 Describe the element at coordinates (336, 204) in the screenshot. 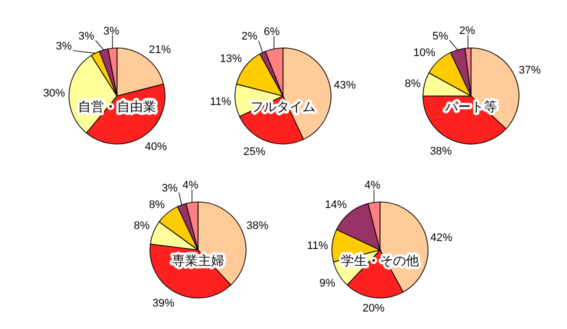

I see `data-label: 14%` at that location.